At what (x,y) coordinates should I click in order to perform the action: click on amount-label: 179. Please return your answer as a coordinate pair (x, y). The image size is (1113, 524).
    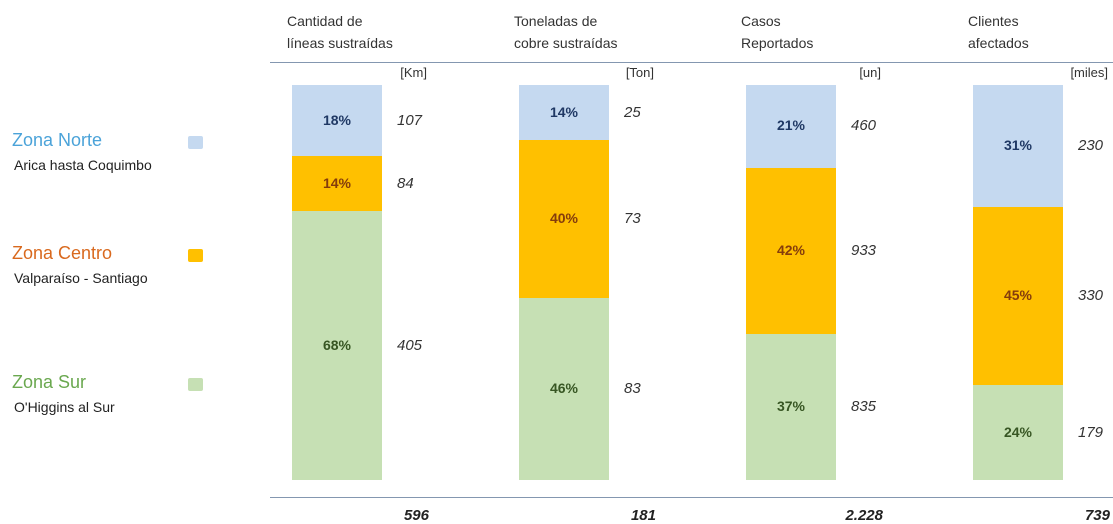
    Looking at the image, I should click on (1091, 432).